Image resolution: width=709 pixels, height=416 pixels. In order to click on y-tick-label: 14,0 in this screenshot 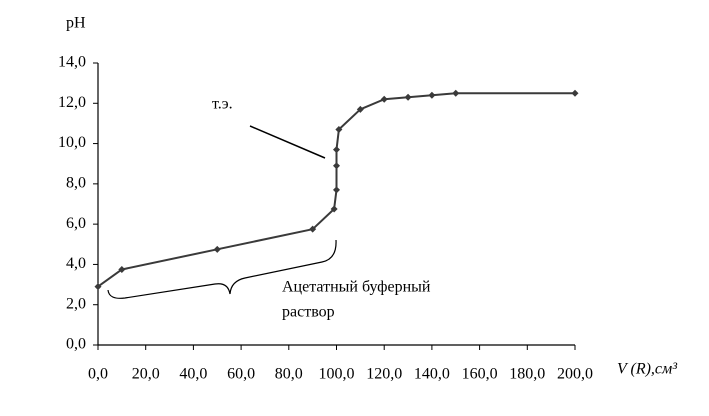, I will do `click(72, 62)`.